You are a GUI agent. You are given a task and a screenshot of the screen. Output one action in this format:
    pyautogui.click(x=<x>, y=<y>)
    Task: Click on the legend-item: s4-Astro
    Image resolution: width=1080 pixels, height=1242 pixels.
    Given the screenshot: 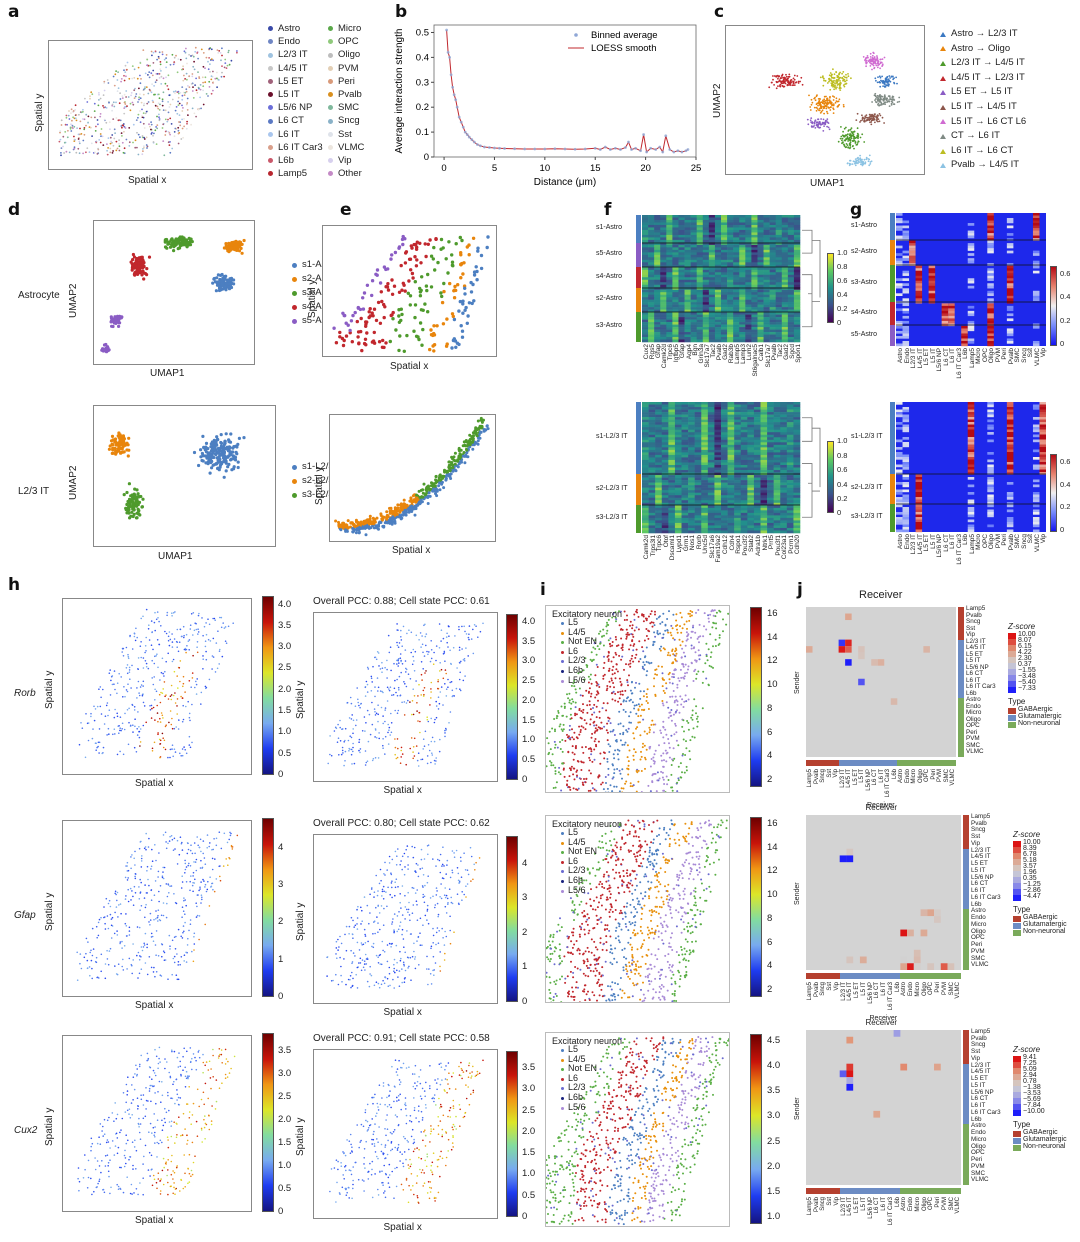 What is the action you would take?
    pyautogui.click(x=314, y=307)
    